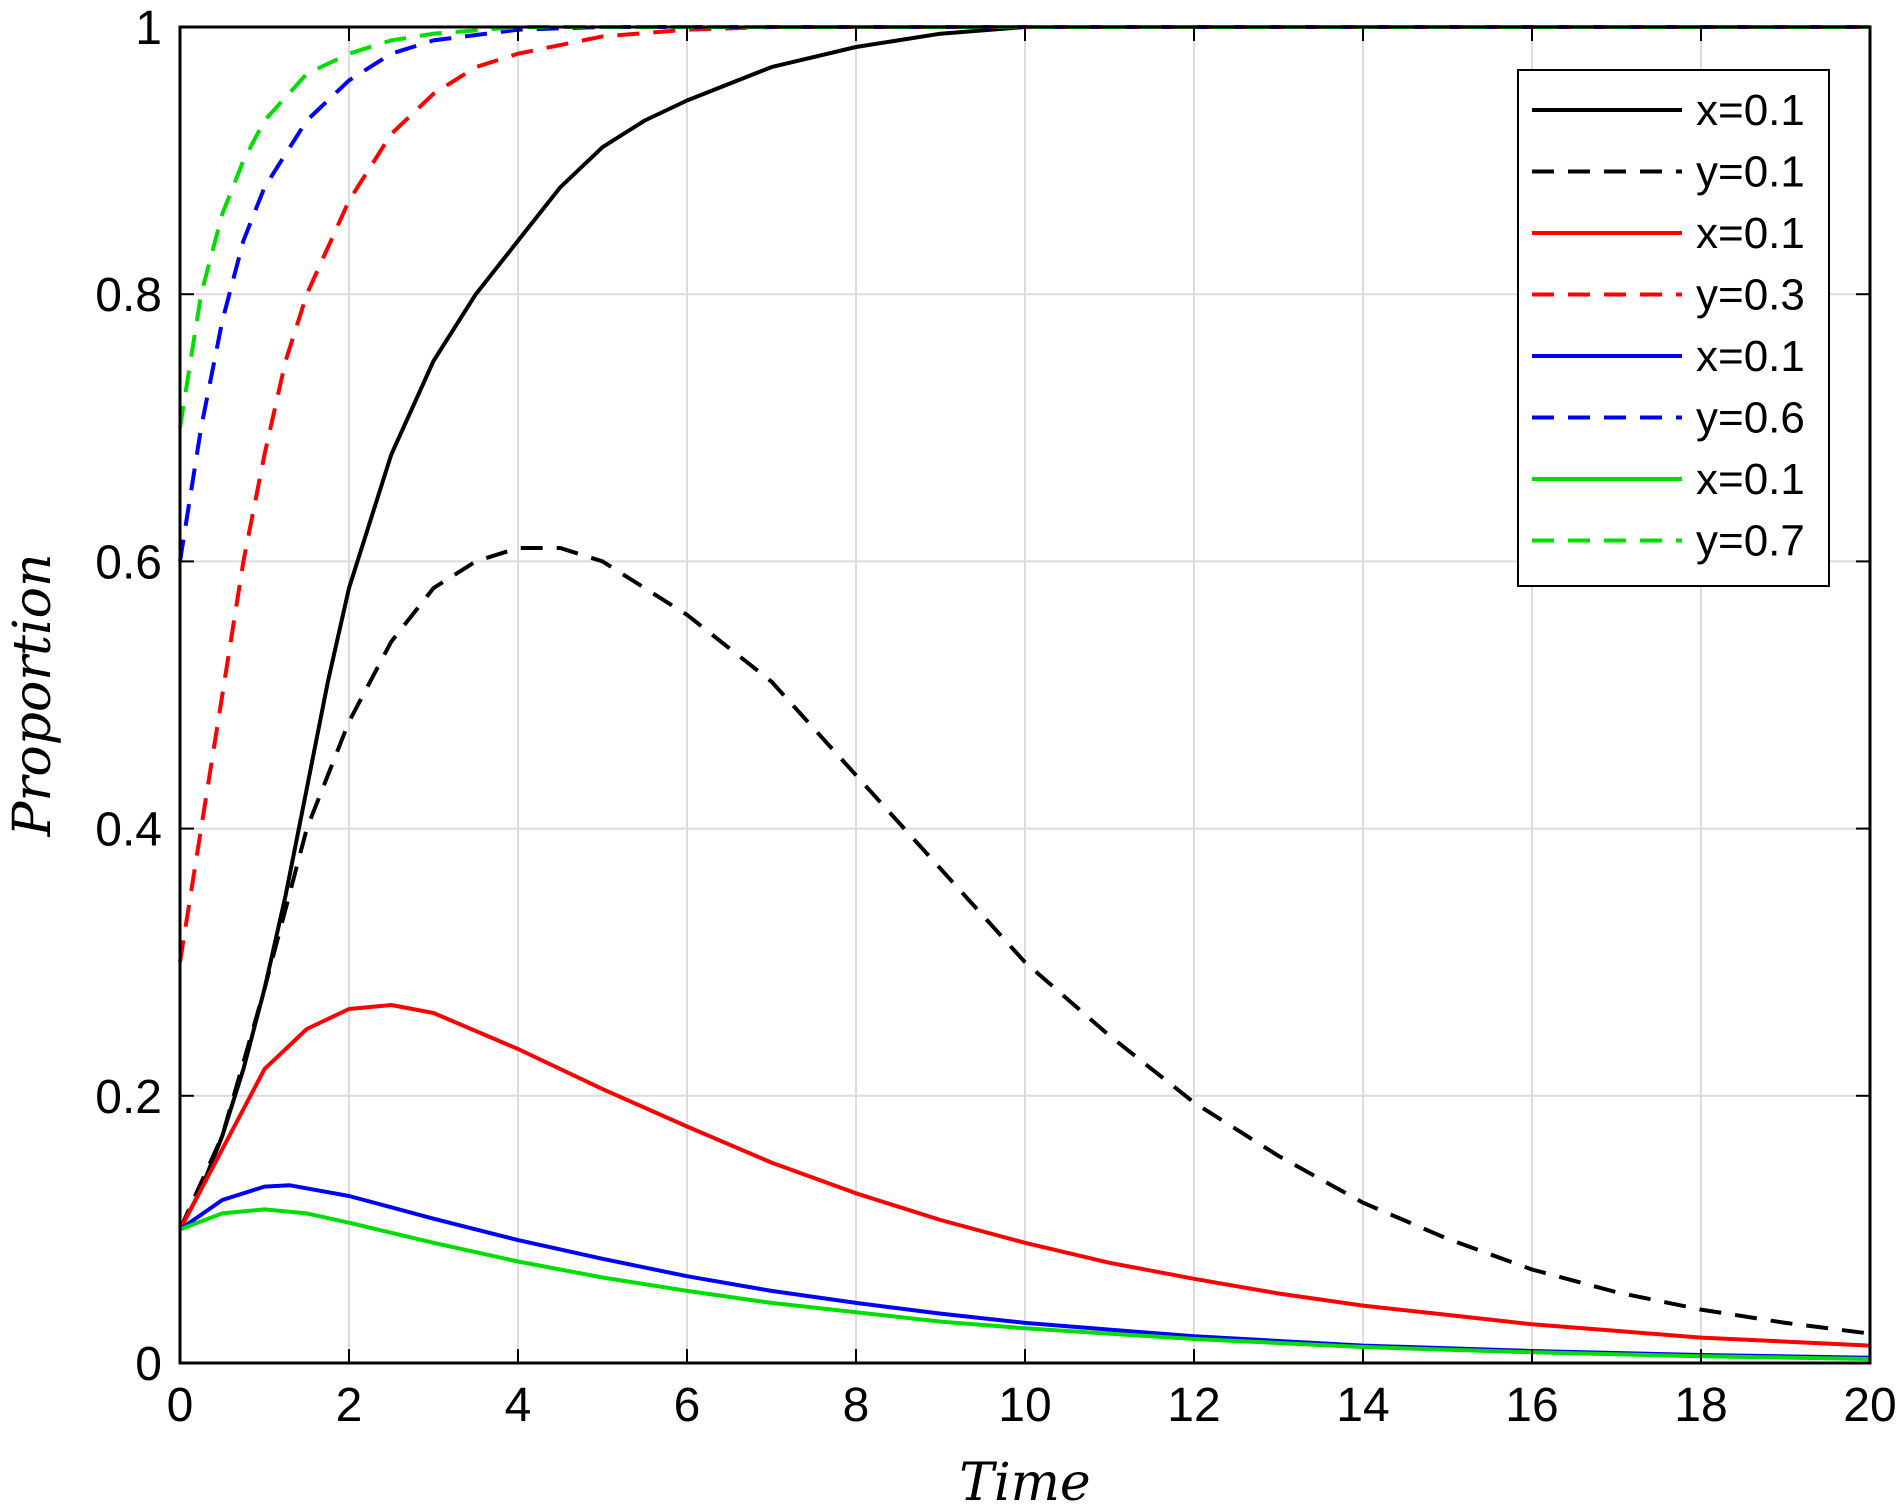  Describe the element at coordinates (1531, 1405) in the screenshot. I see `x-tick-label: 16` at that location.